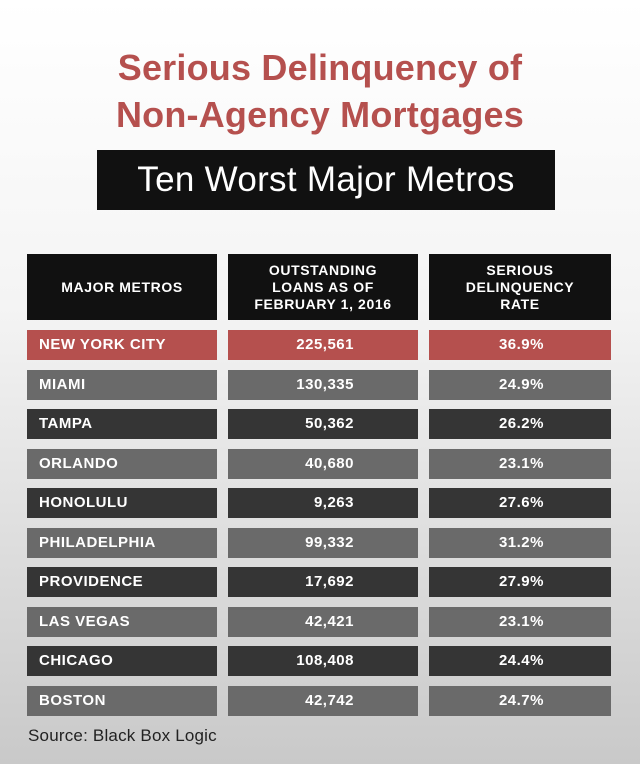 This screenshot has width=640, height=764. I want to click on table-cell-loans: 130,335, so click(323, 385).